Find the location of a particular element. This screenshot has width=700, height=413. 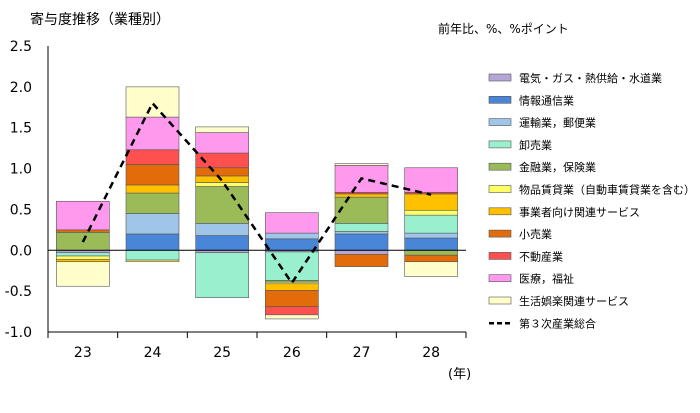

y-tick-label: 2.5 is located at coordinates (21, 47).